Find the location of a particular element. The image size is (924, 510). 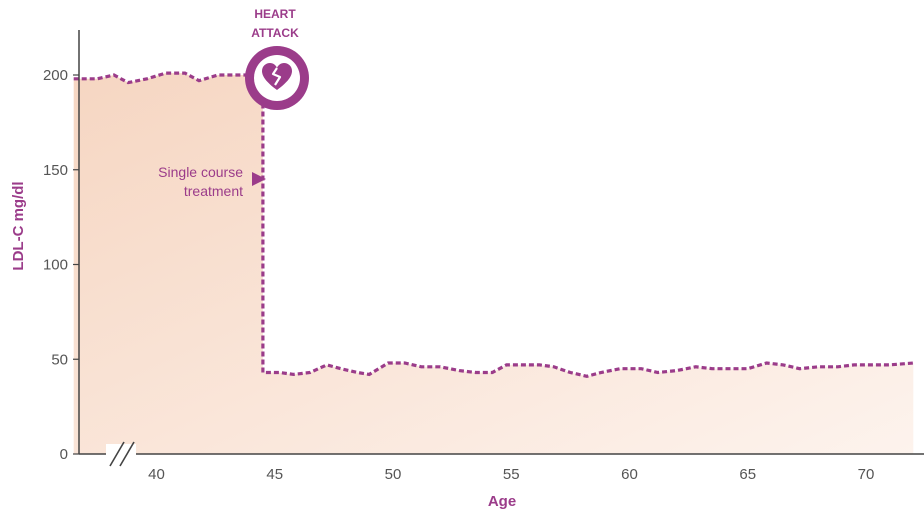

y-tick-label: 50 is located at coordinates (59, 359).